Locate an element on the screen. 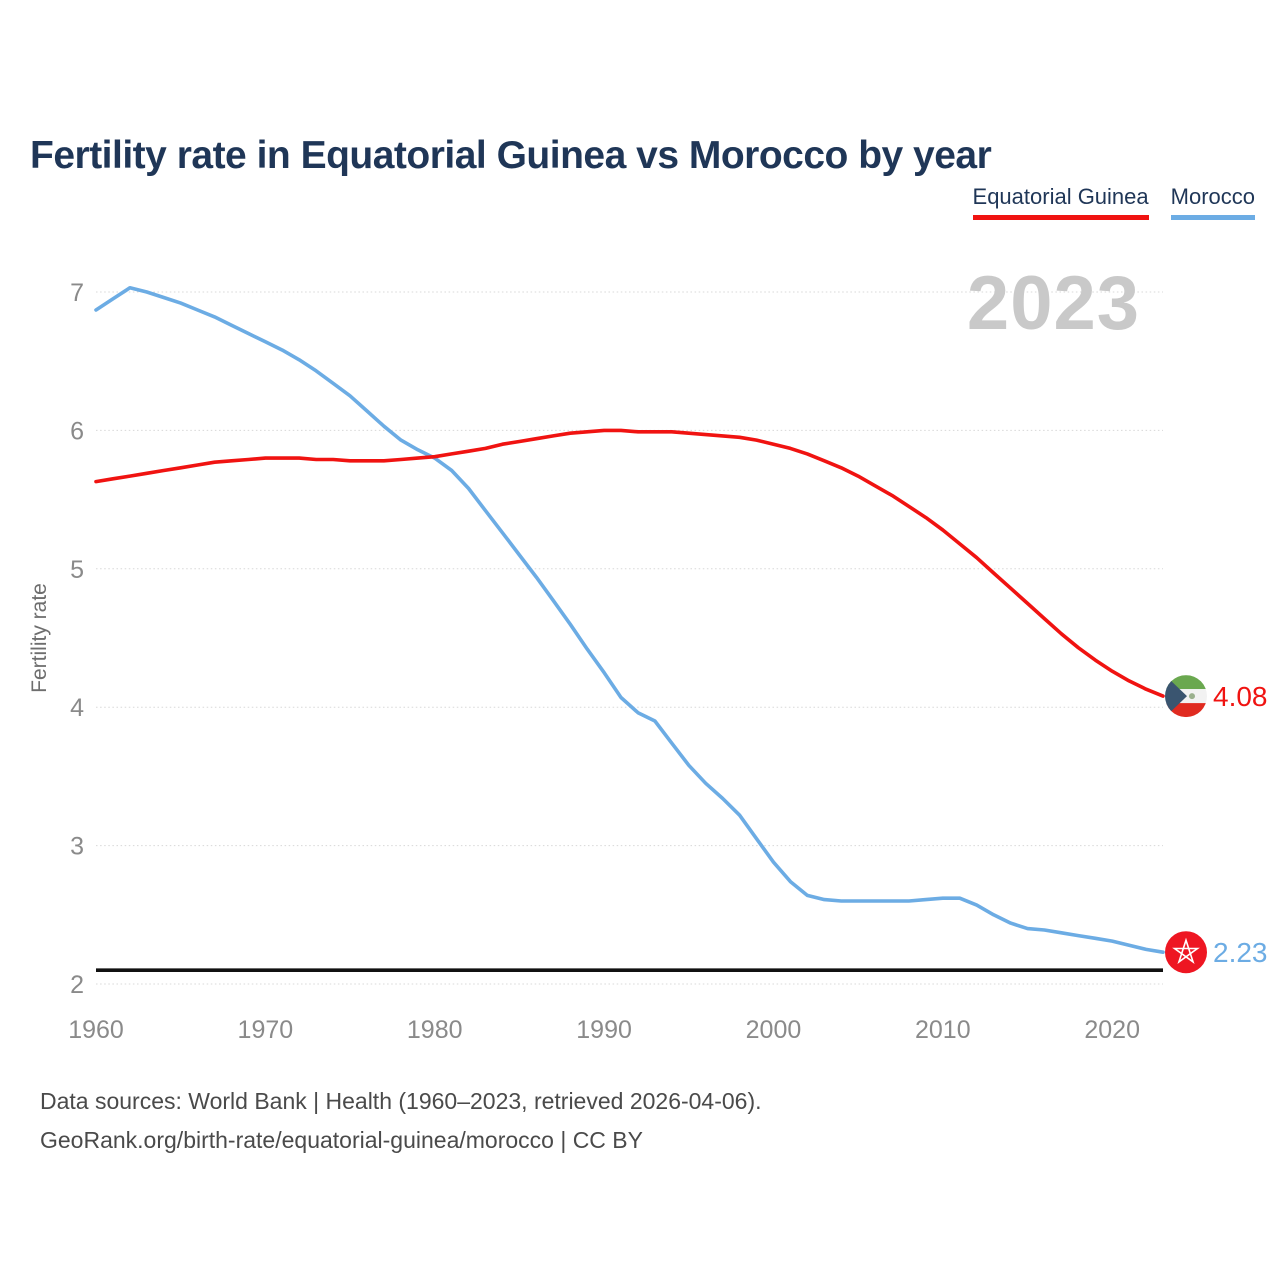 The height and width of the screenshot is (1280, 1280). end-value-label-morocco: 2.23 is located at coordinates (1240, 952).